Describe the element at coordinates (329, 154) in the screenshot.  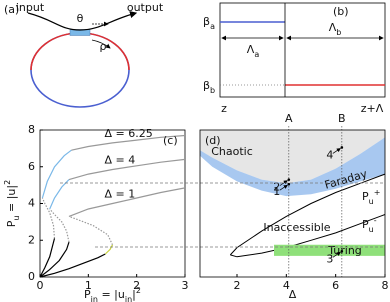
I see `point-label: 4` at that location.